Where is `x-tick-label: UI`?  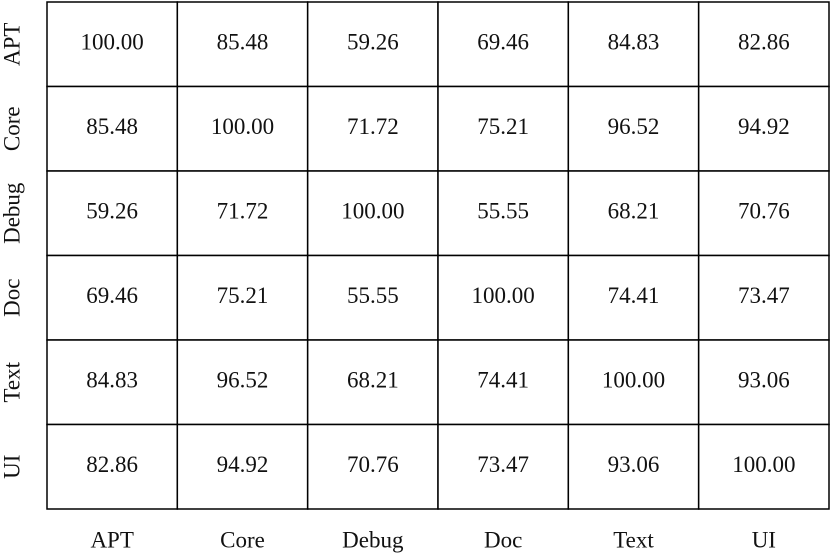 x-tick-label: UI is located at coordinates (764, 539).